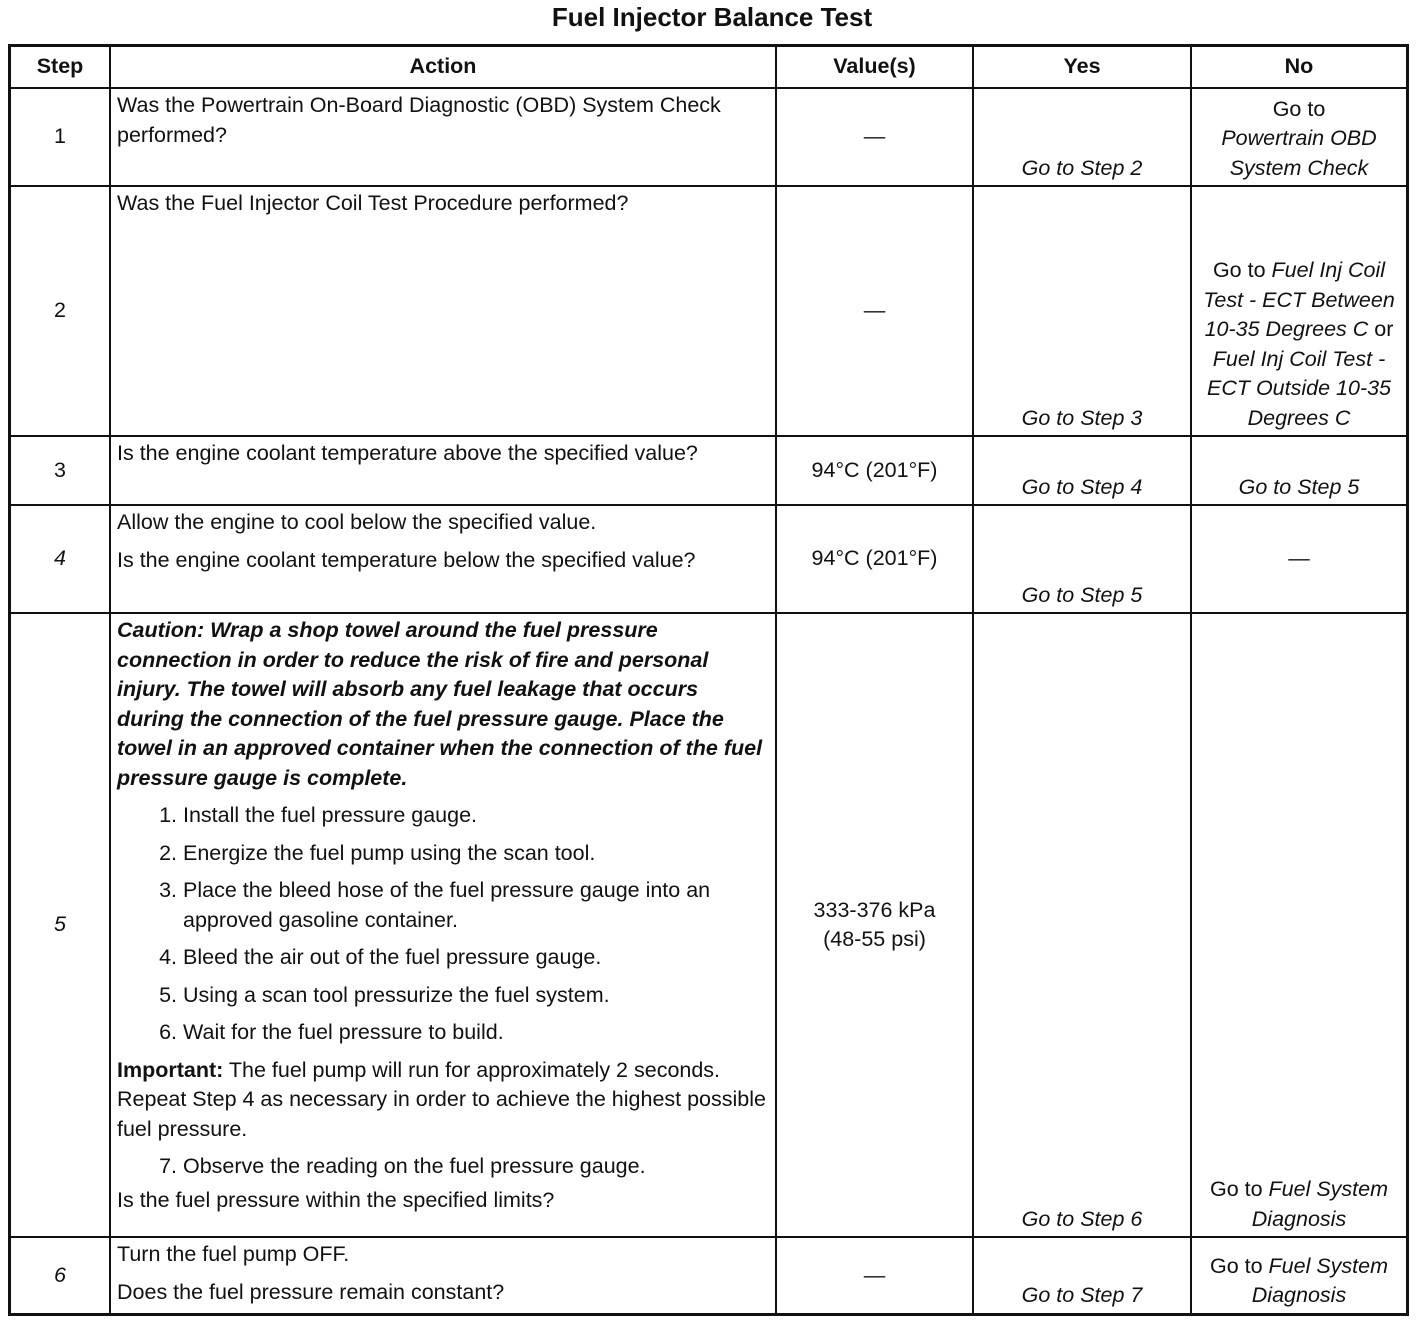 The width and height of the screenshot is (1424, 1322). What do you see at coordinates (1299, 470) in the screenshot?
I see `no-cell: Go to Step 5` at bounding box center [1299, 470].